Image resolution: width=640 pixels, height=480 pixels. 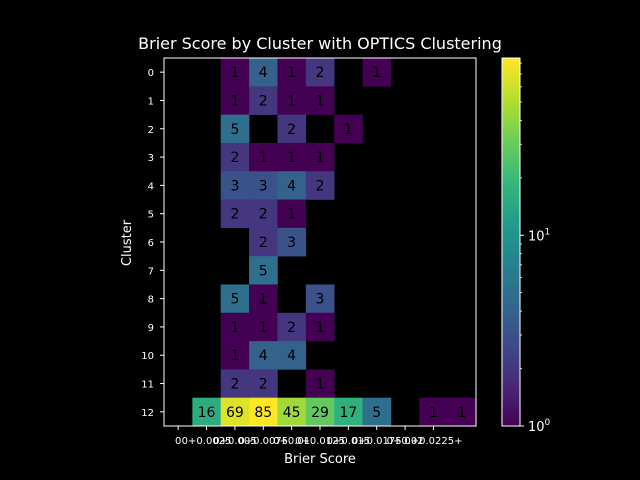 What do you see at coordinates (151, 101) in the screenshot?
I see `y-tick-label: 1` at bounding box center [151, 101].